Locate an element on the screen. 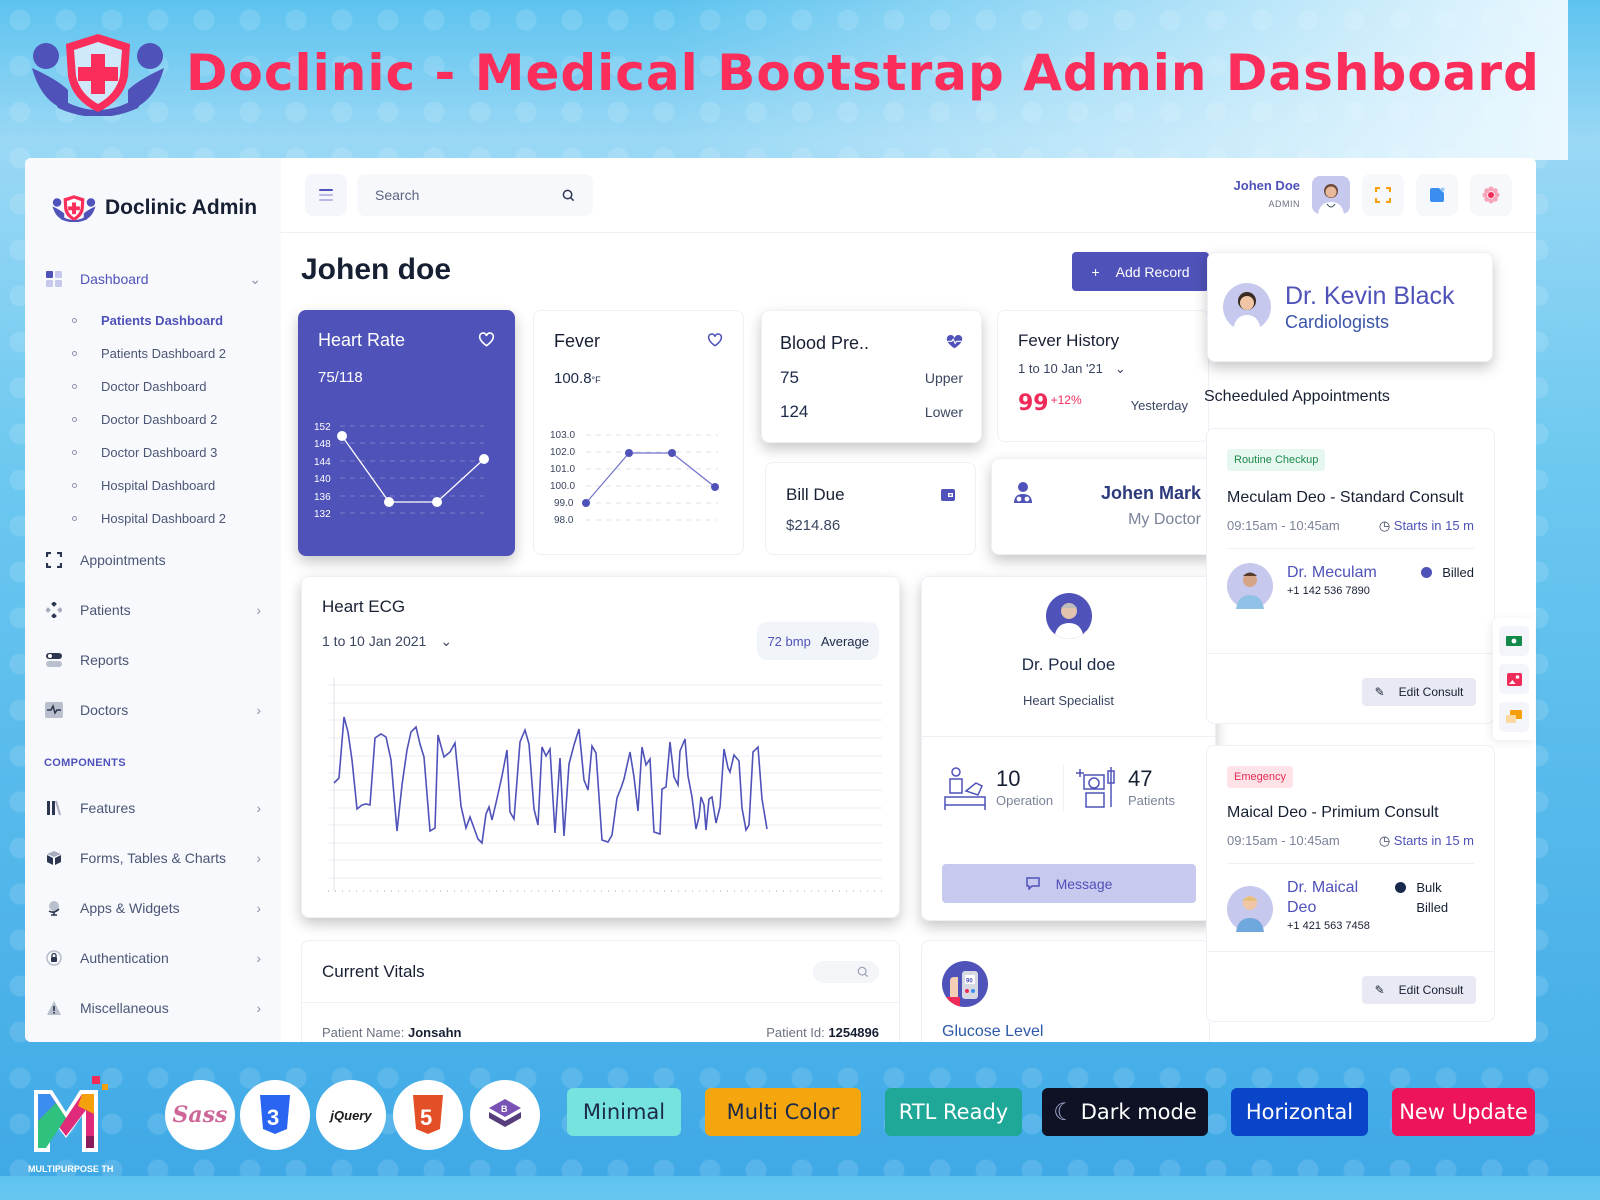  sidebar-item-patients: Patients › is located at coordinates (153, 610).